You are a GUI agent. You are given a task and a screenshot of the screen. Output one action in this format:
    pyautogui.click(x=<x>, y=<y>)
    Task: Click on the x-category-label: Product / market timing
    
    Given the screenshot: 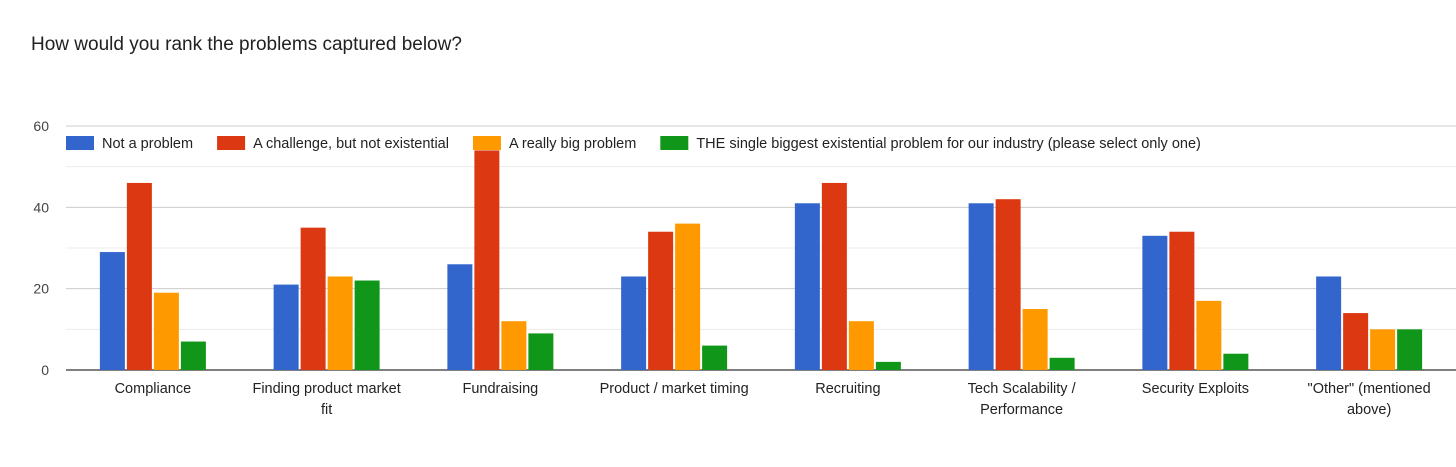 What is the action you would take?
    pyautogui.click(x=674, y=389)
    